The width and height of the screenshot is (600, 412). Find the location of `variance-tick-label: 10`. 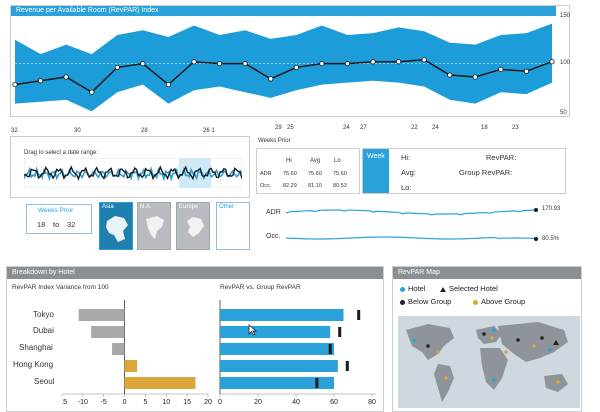

variance-tick-label: 10 is located at coordinates (166, 401).